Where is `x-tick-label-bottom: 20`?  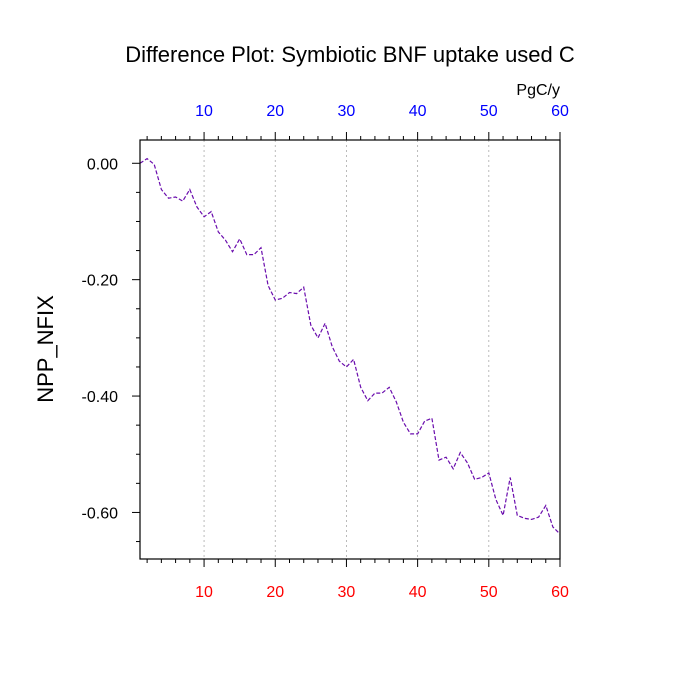
x-tick-label-bottom: 20 is located at coordinates (275, 592).